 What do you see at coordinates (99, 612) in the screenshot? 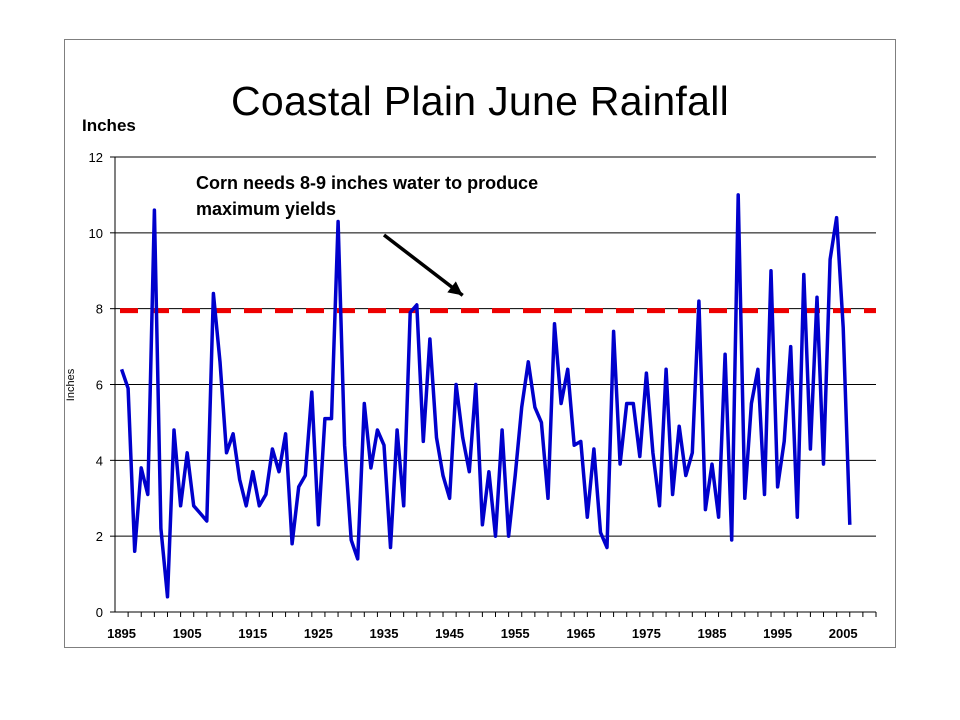
I see `y-tick-label: 0` at bounding box center [99, 612].